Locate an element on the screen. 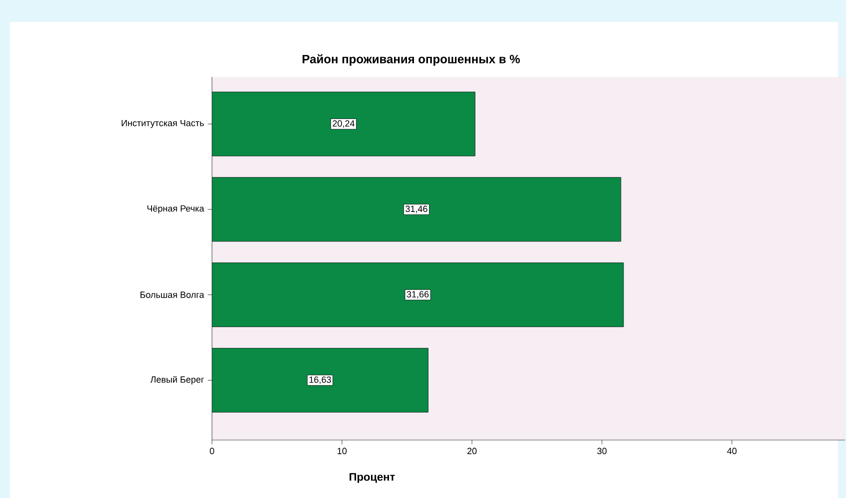 The height and width of the screenshot is (498, 846). x-tick-label: 40 is located at coordinates (732, 451).